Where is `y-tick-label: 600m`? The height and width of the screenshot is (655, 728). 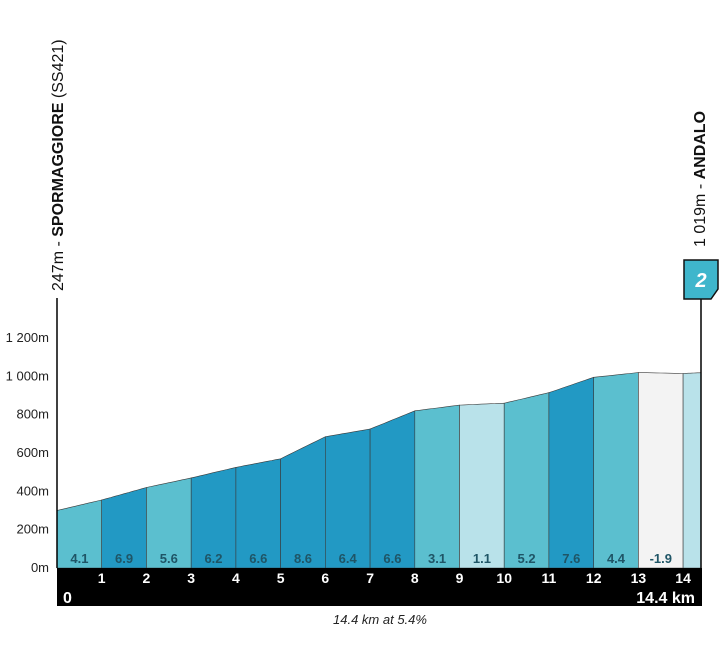 y-tick-label: 600m is located at coordinates (32, 452).